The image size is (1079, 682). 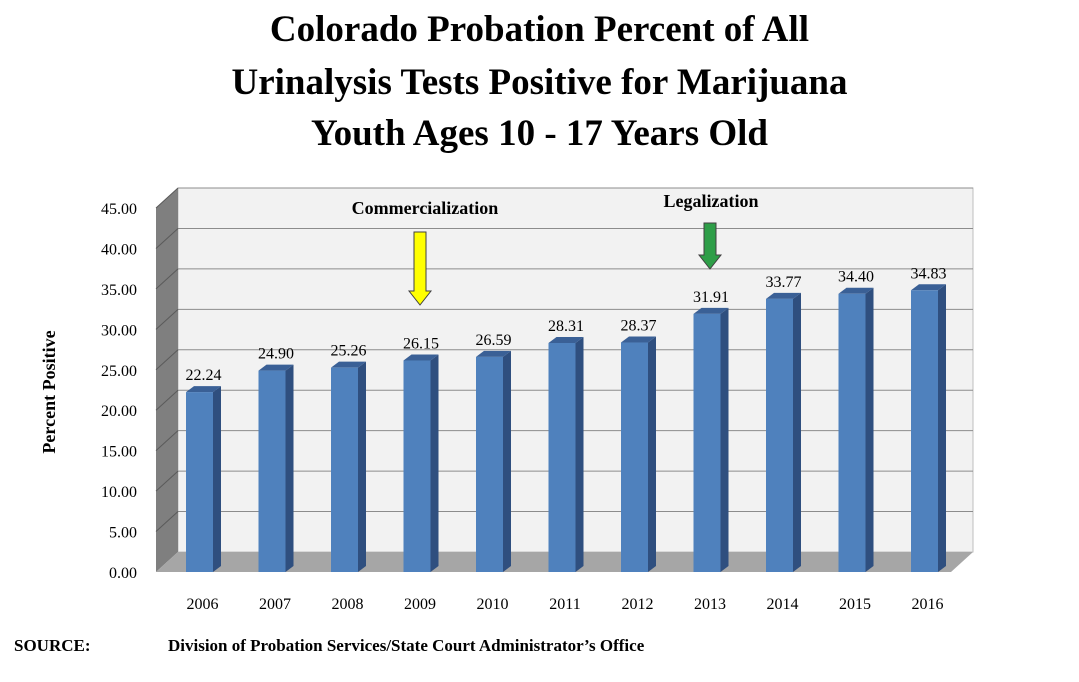 I want to click on chart-title-line-3: Youth Ages 10 - 17 Years Old, so click(x=539, y=133).